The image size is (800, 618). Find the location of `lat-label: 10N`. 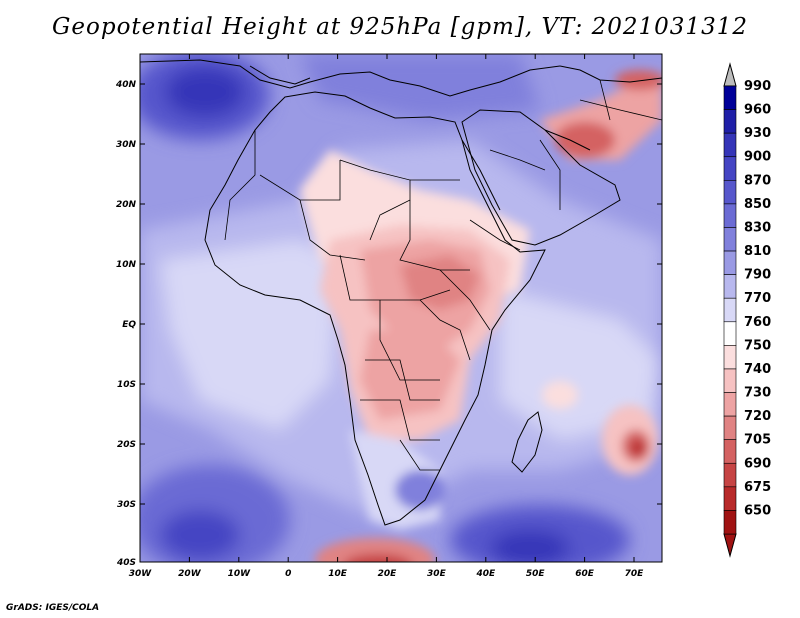

lat-label: 10N is located at coordinates (126, 265).